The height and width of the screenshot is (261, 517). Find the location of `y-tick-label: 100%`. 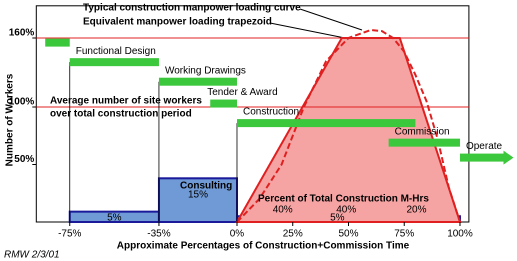

y-tick-label: 100% is located at coordinates (22, 102).